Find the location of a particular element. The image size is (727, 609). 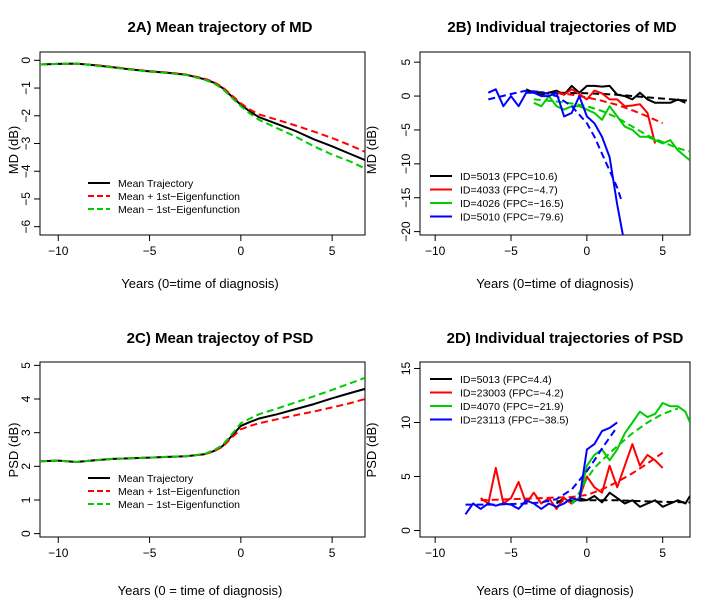

panel-2c-x-tick-label: 5 is located at coordinates (332, 553).